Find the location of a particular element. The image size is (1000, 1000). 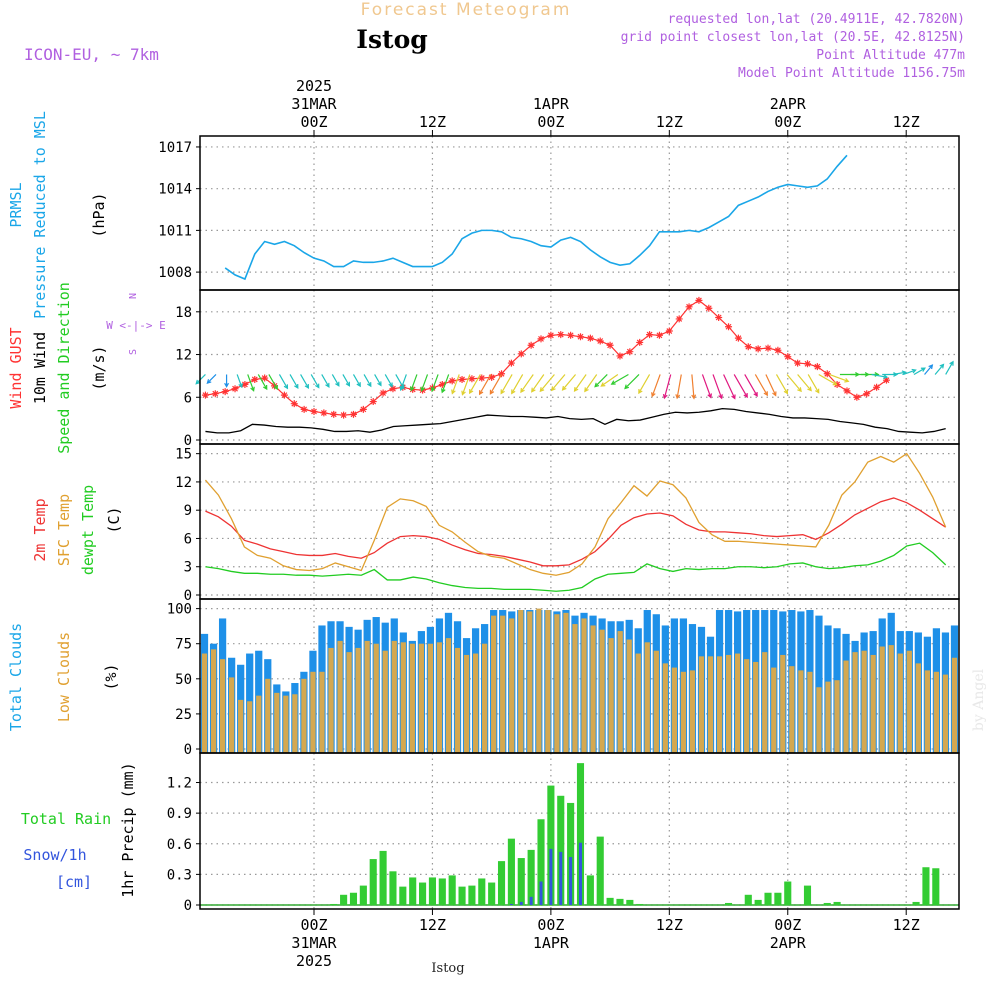

wind-unit-label: (m/s) is located at coordinates (99, 367).